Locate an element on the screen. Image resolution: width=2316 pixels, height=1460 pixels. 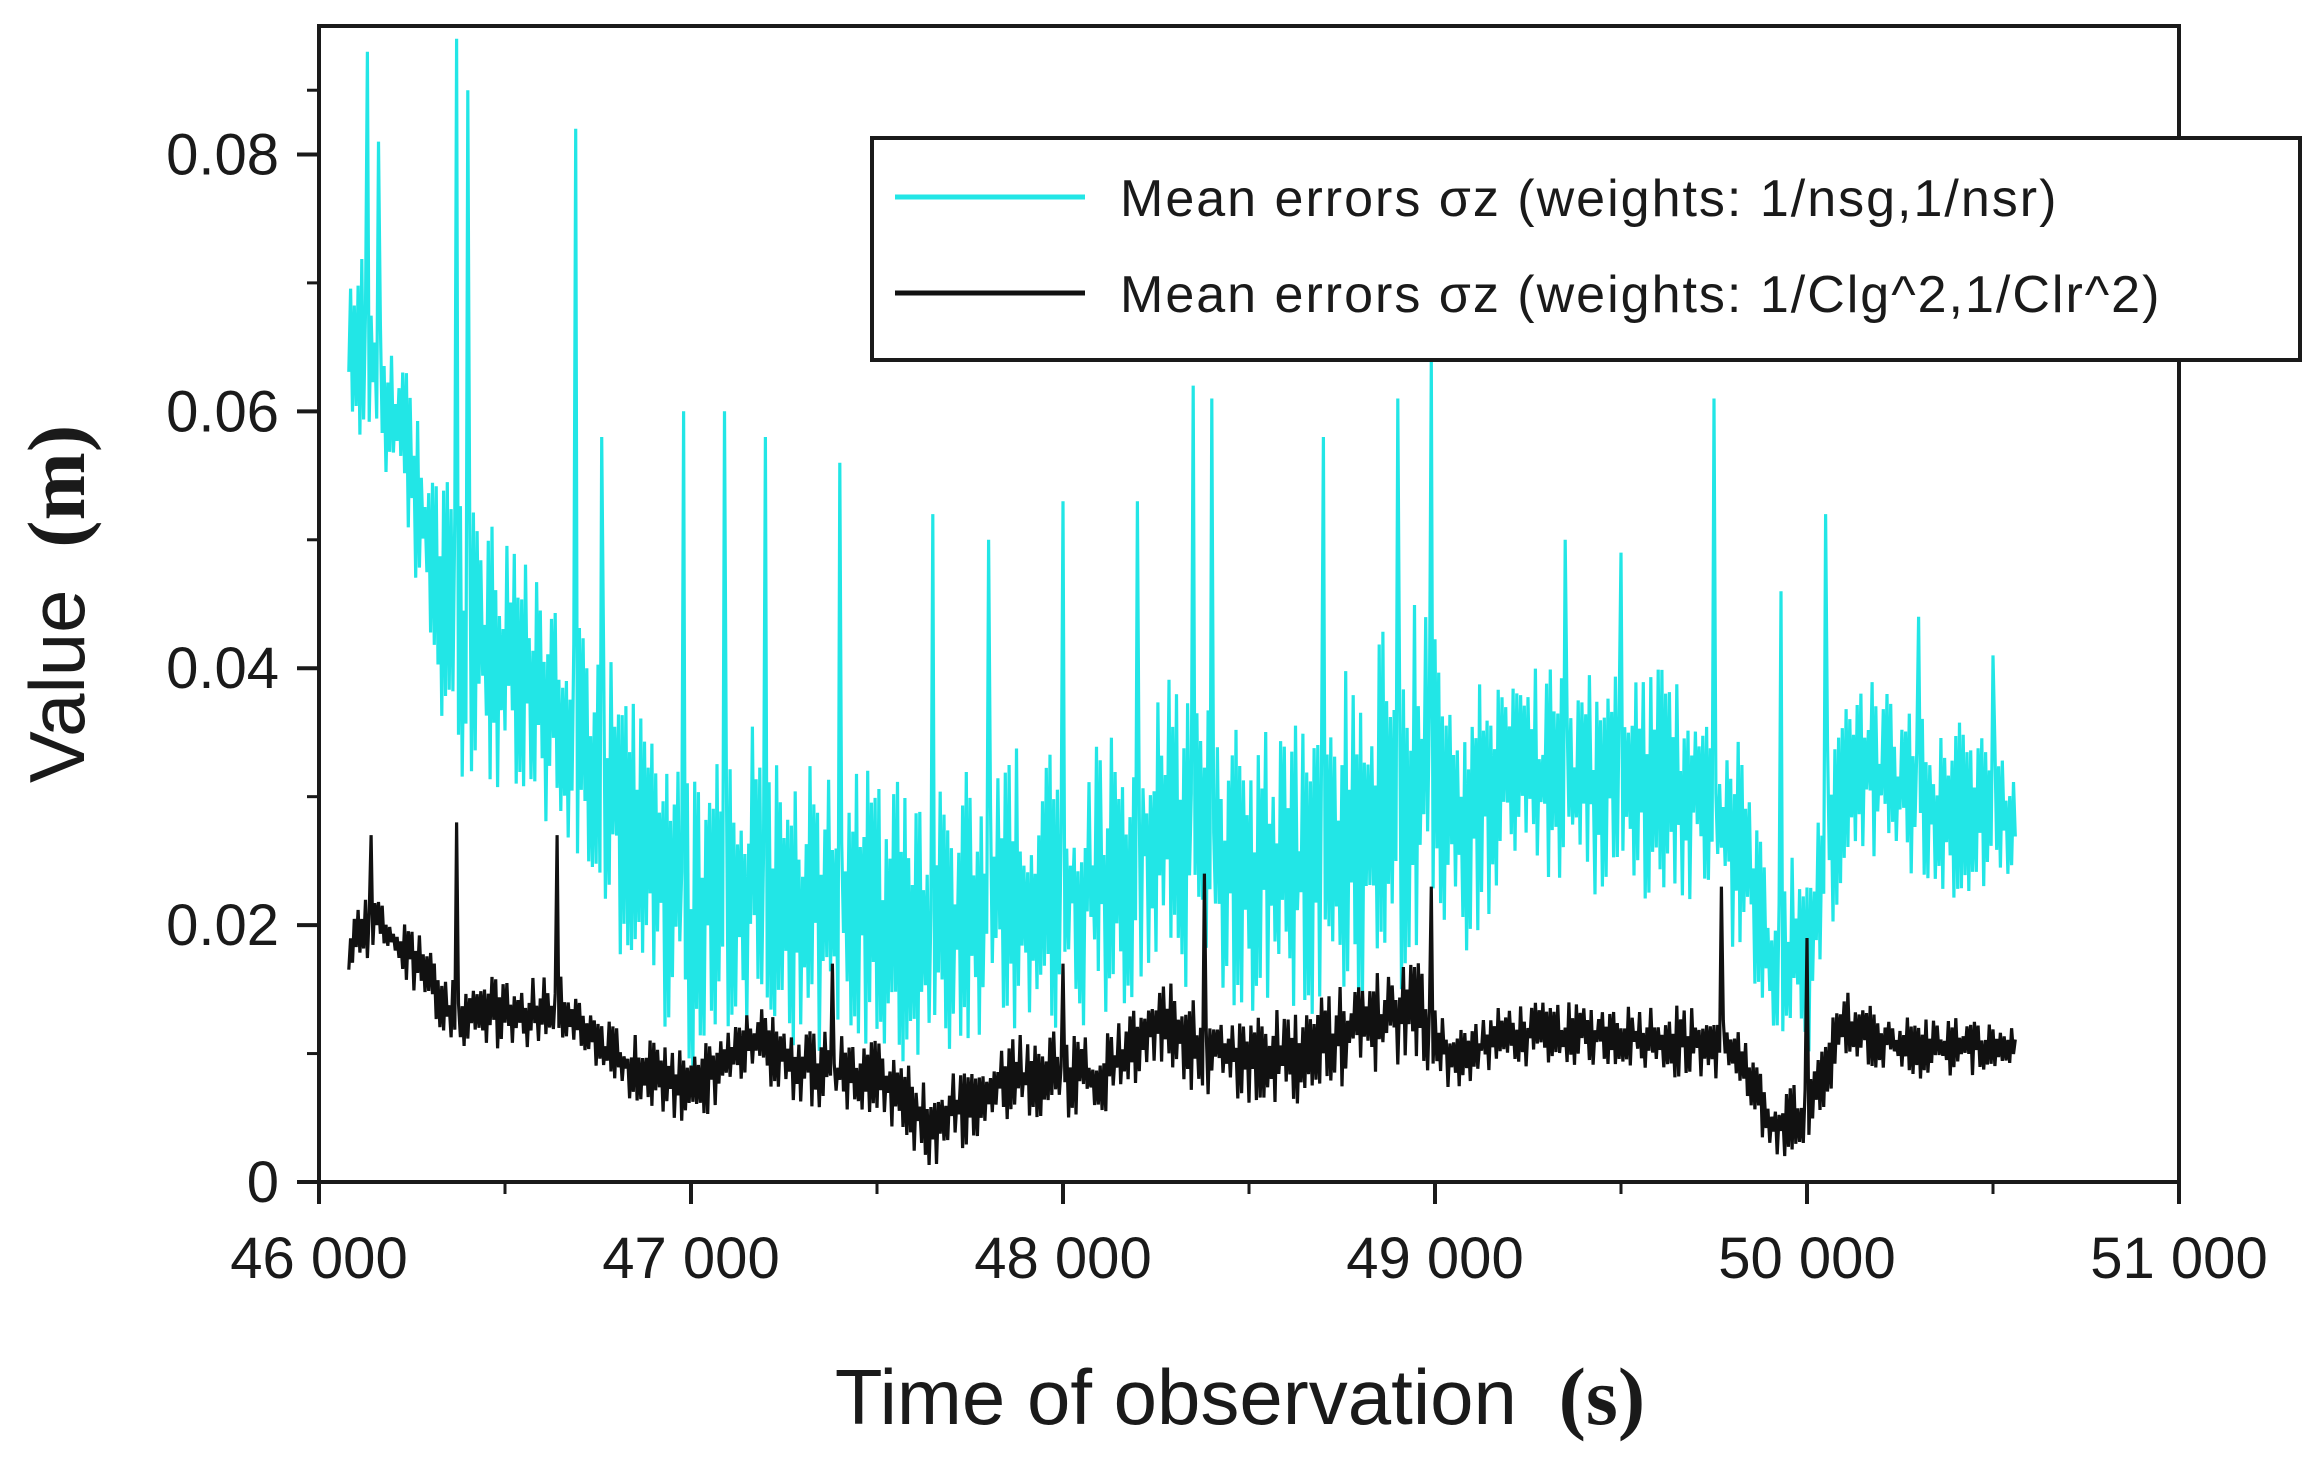
y-axis-label: Value (m) is located at coordinates (56, 604).